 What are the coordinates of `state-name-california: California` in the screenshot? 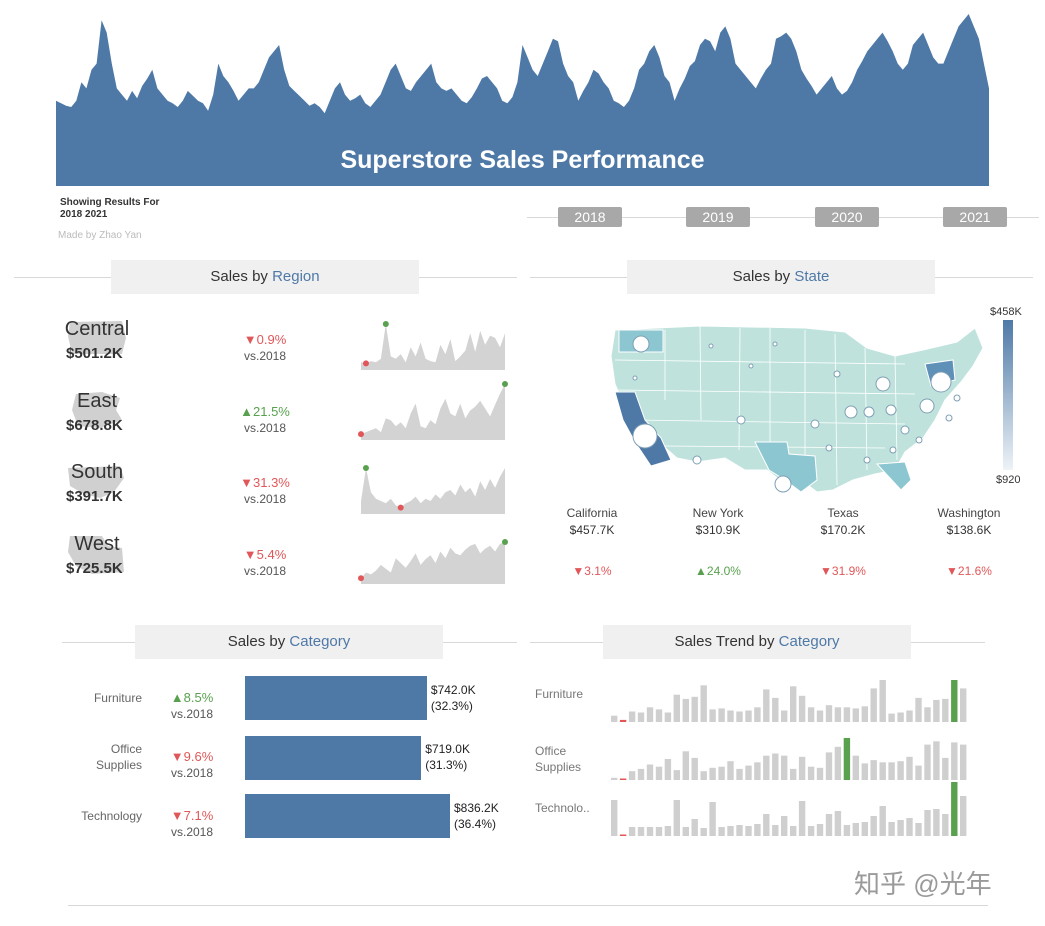 It's located at (592, 513).